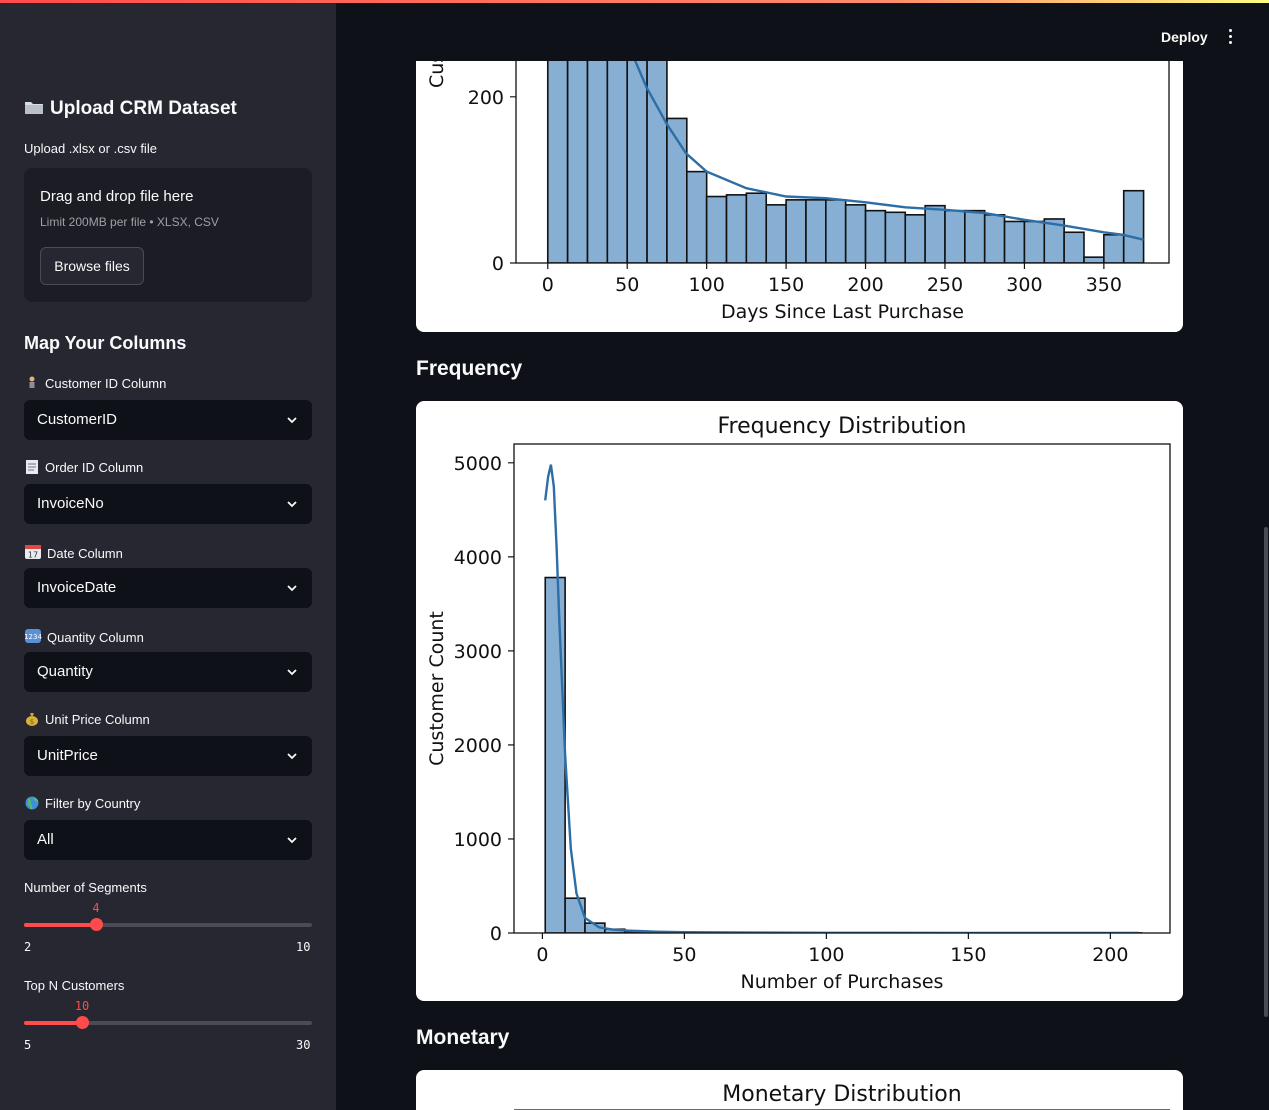  What do you see at coordinates (168, 924) in the screenshot?
I see `segments-slider-track` at bounding box center [168, 924].